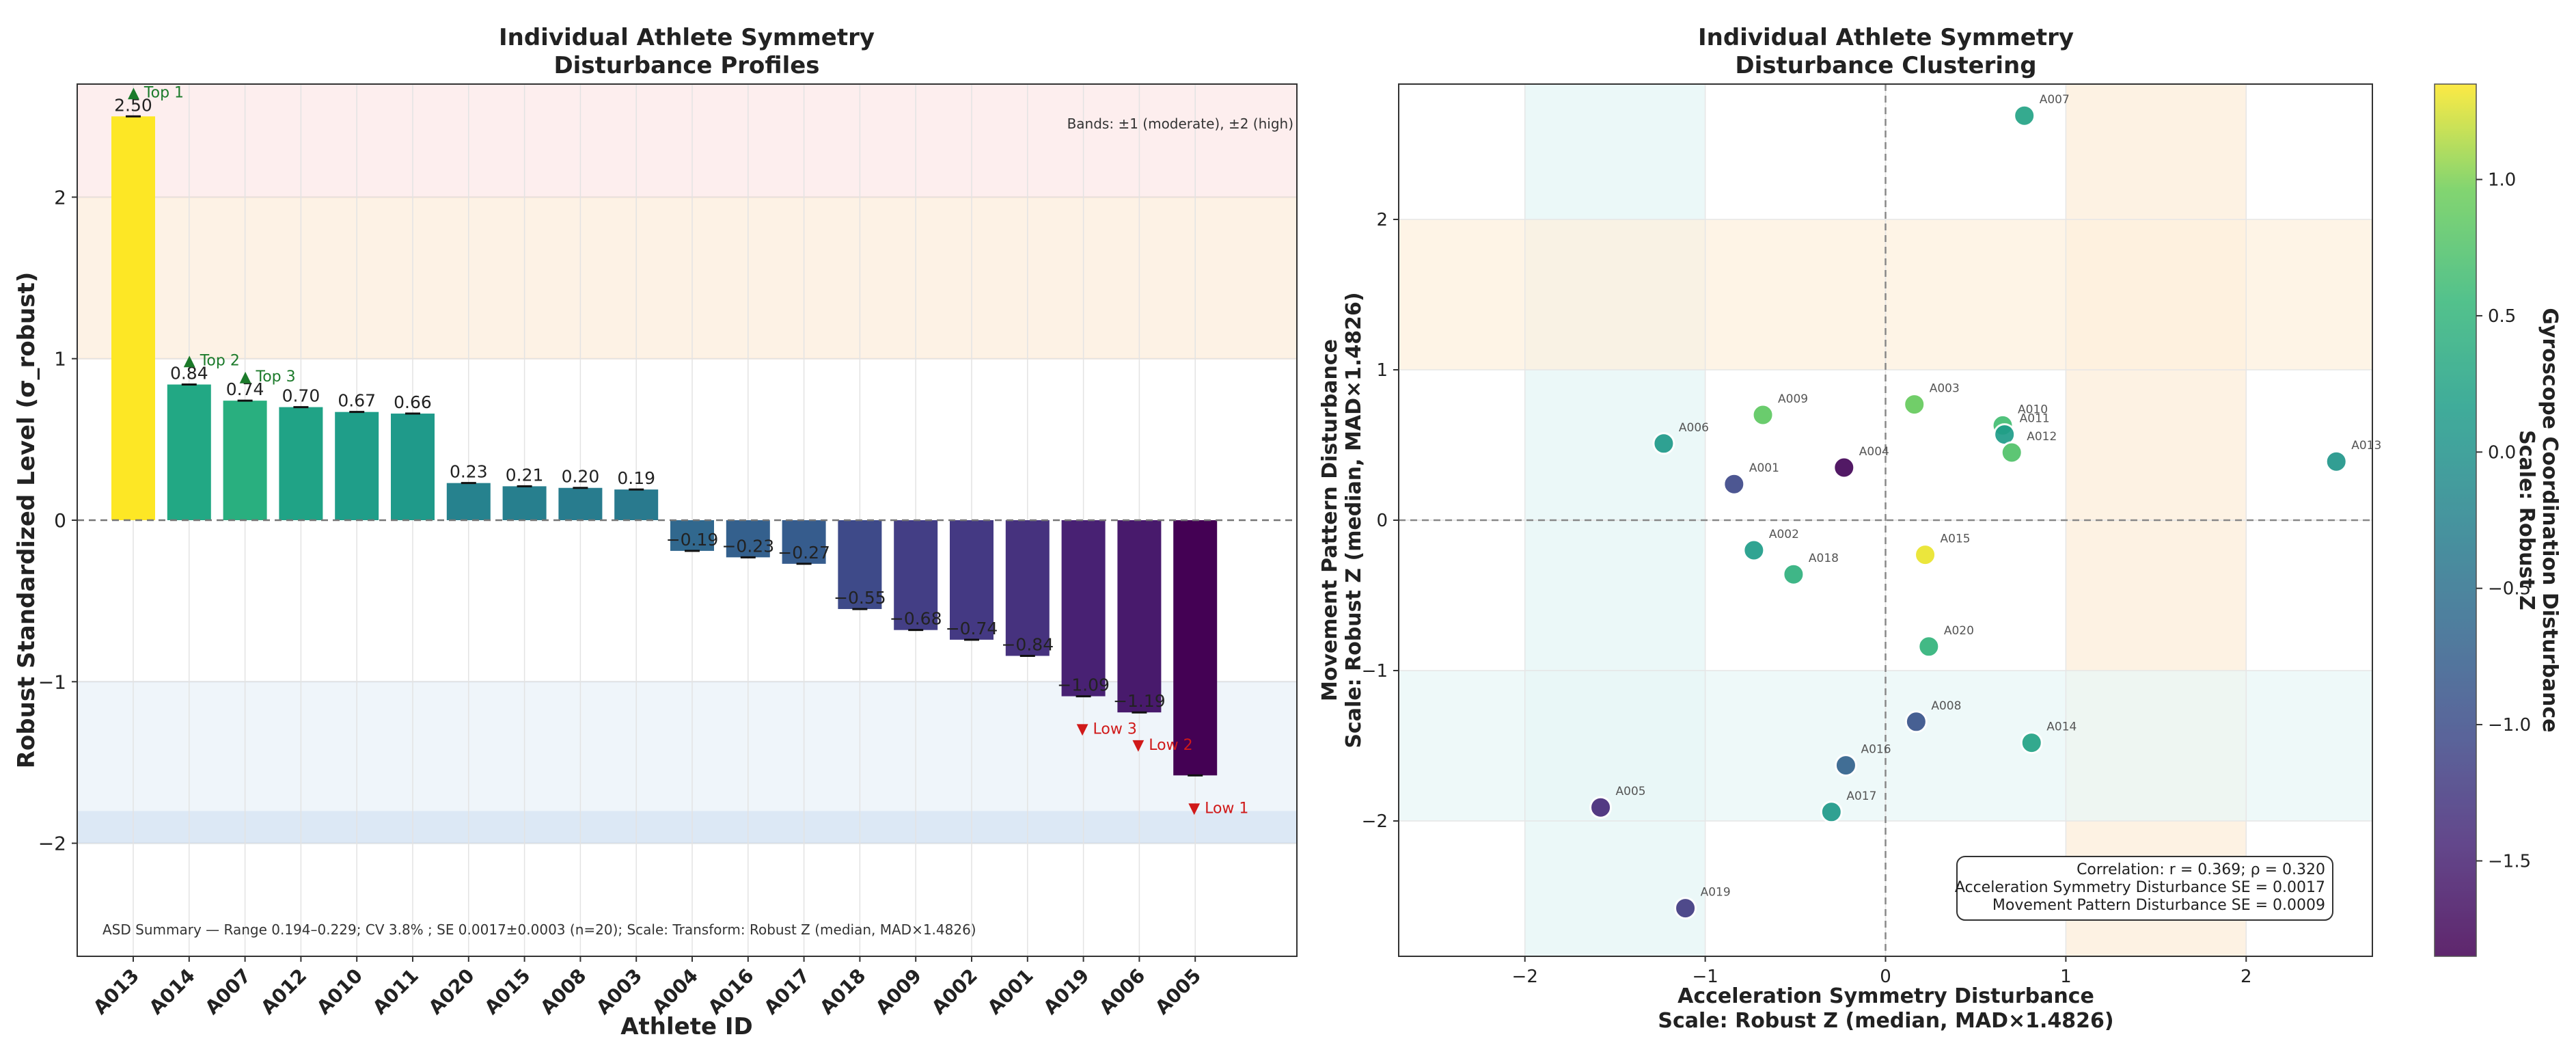 The height and width of the screenshot is (1052, 2576). What do you see at coordinates (116, 992) in the screenshot?
I see `x-tick-label: A013` at bounding box center [116, 992].